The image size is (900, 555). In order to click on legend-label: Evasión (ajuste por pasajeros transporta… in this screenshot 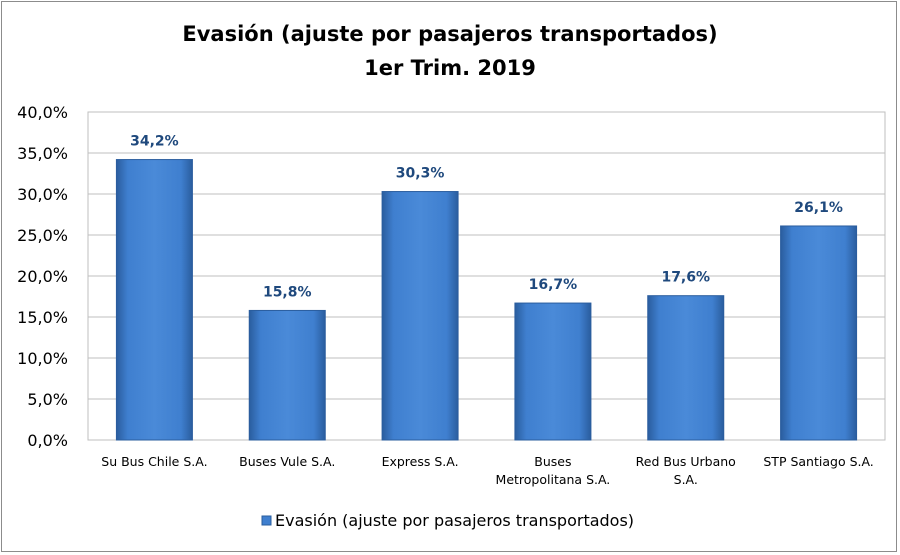, I will do `click(454, 520)`.